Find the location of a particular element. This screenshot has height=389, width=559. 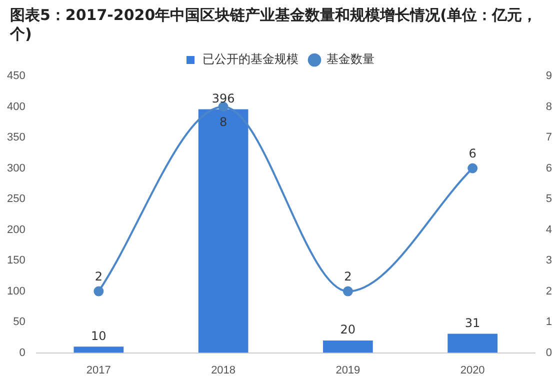

y-tick-label: 100 is located at coordinates (16, 291).